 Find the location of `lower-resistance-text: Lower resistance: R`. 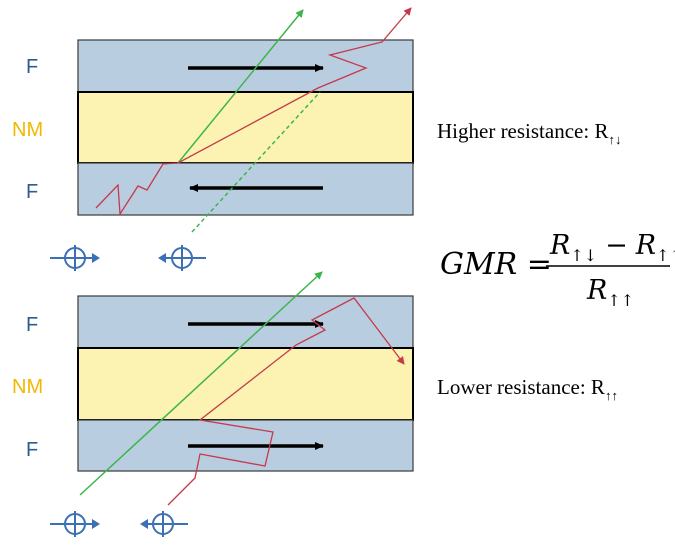

lower-resistance-text: Lower resistance: R is located at coordinates (521, 387).